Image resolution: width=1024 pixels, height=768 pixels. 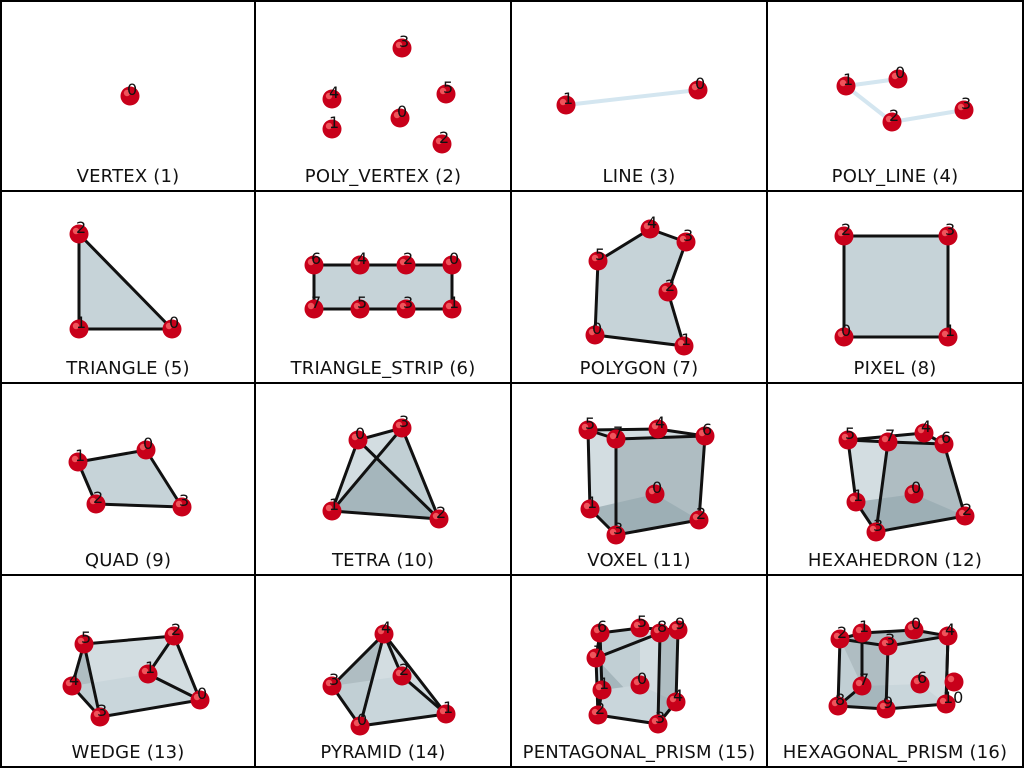 I want to click on cell-caption: POLY_VERTEX (2), so click(x=383, y=176).